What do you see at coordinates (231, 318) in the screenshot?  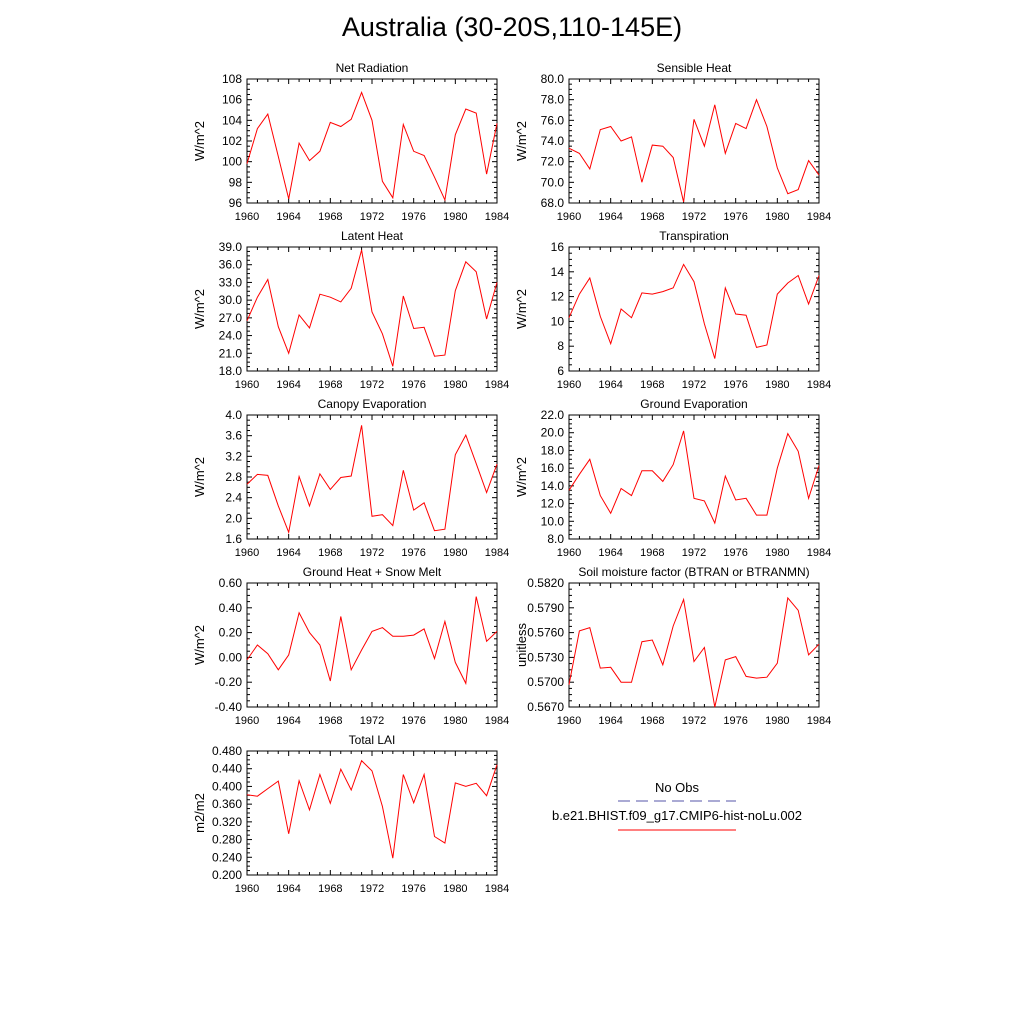 I see `y-tick-label: 27.0` at bounding box center [231, 318].